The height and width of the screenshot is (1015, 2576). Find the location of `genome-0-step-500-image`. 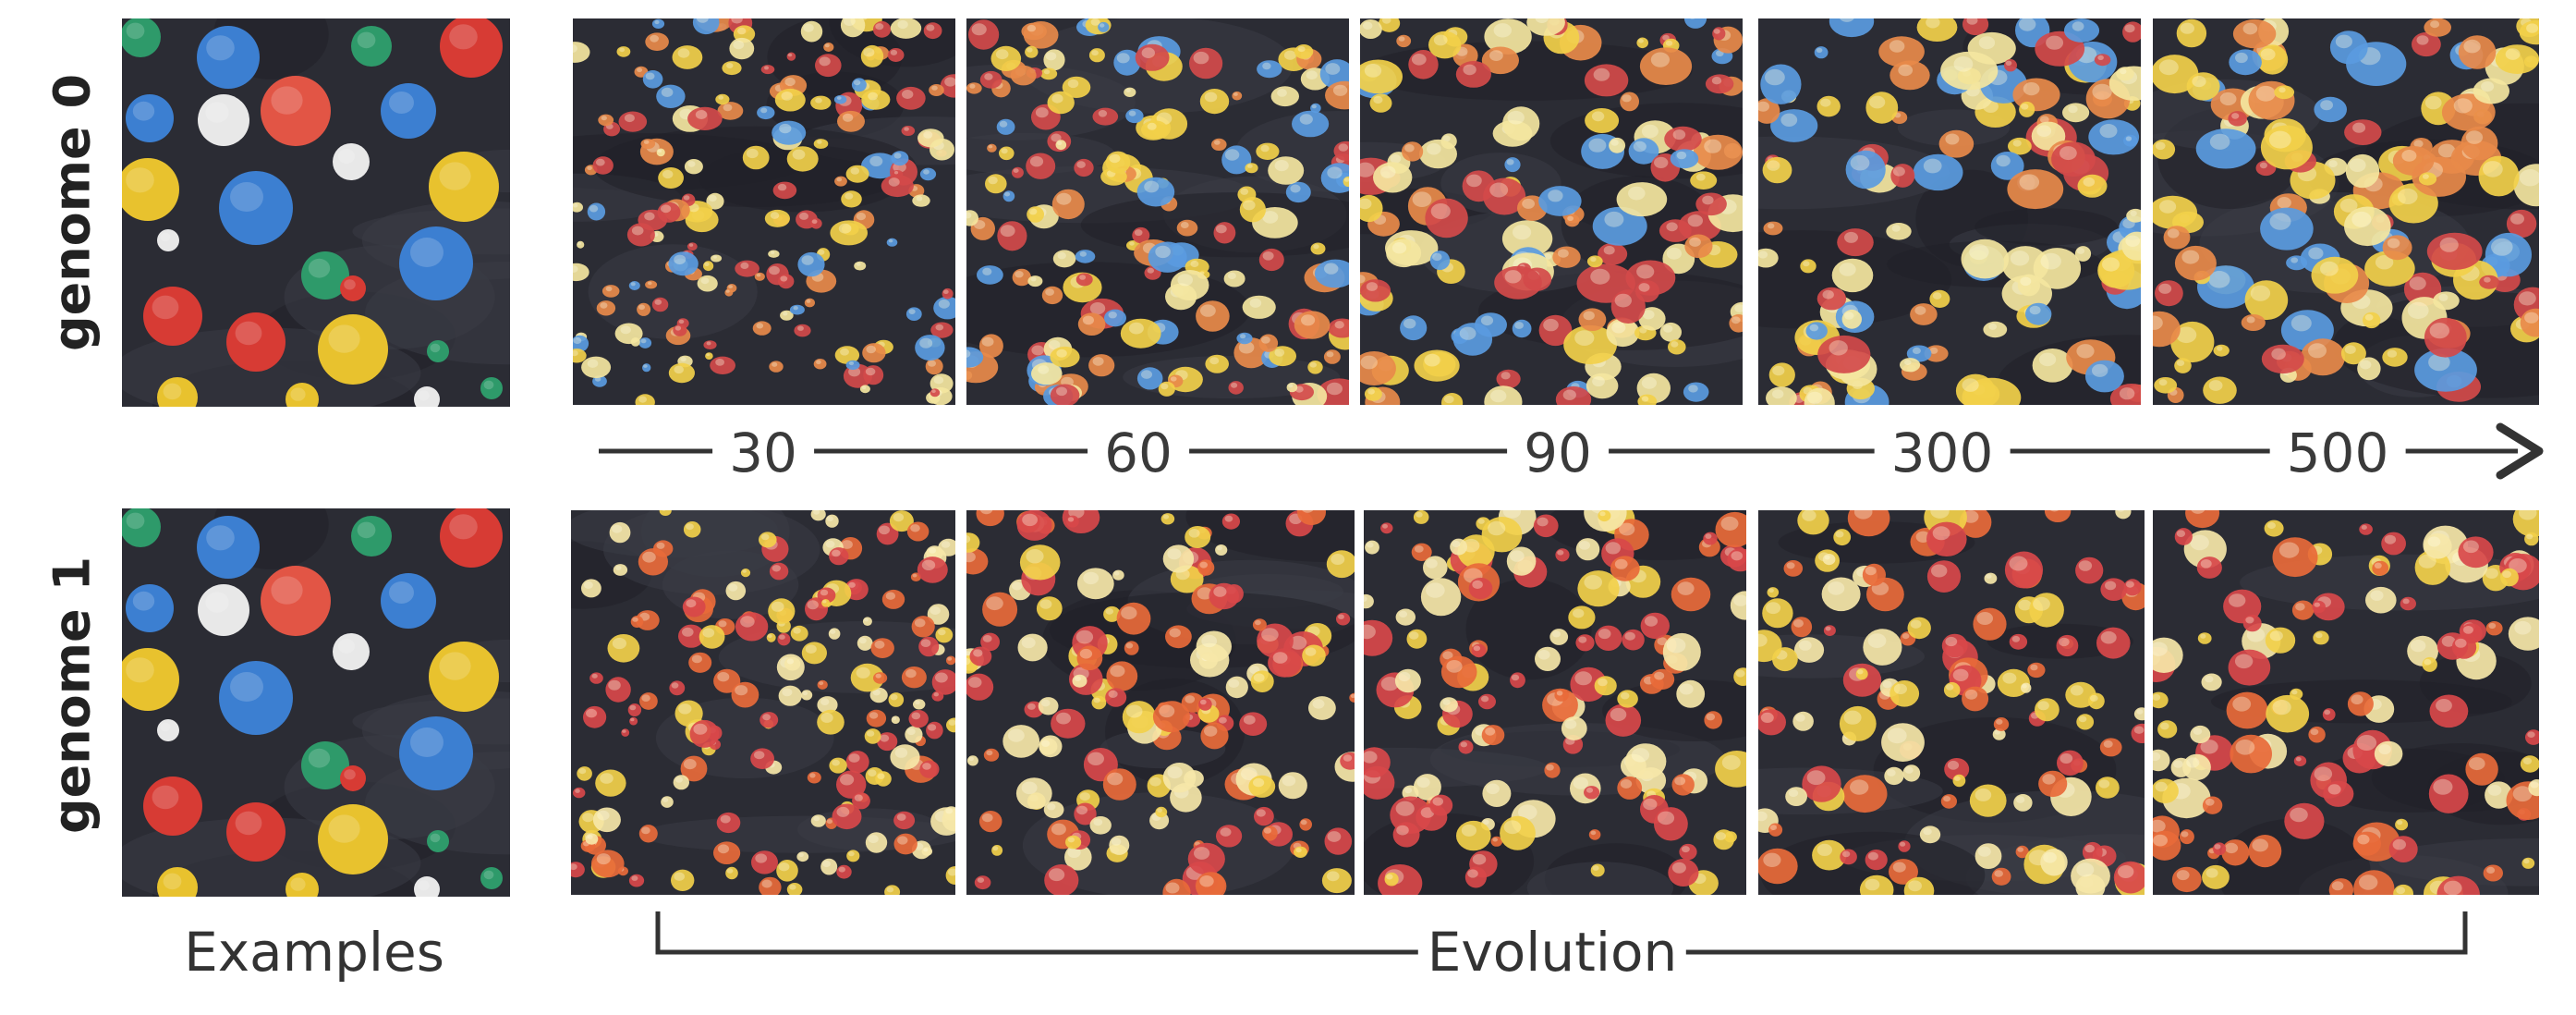

genome-0-step-500-image is located at coordinates (2346, 212).